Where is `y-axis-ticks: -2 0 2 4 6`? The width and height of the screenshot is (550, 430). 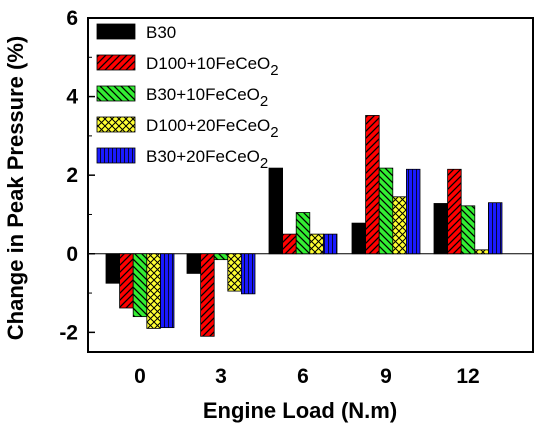 y-axis-ticks: -2 0 2 4 6 is located at coordinates (77, 175).